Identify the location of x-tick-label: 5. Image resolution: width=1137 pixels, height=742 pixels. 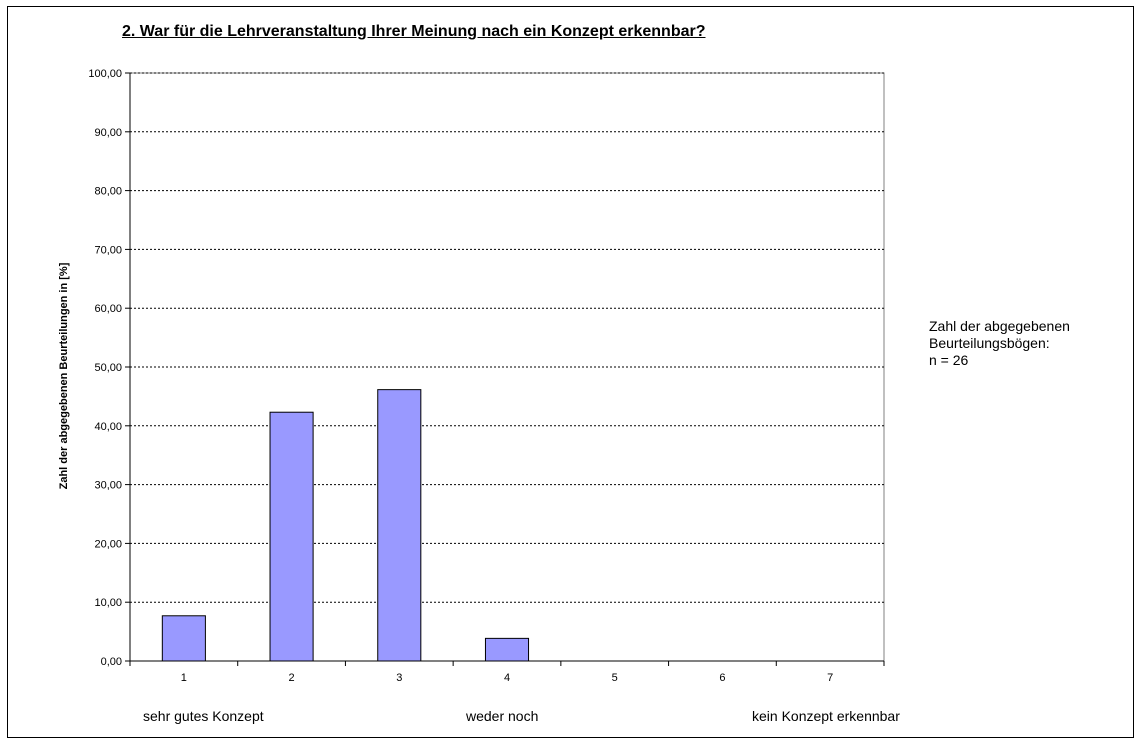
(615, 678).